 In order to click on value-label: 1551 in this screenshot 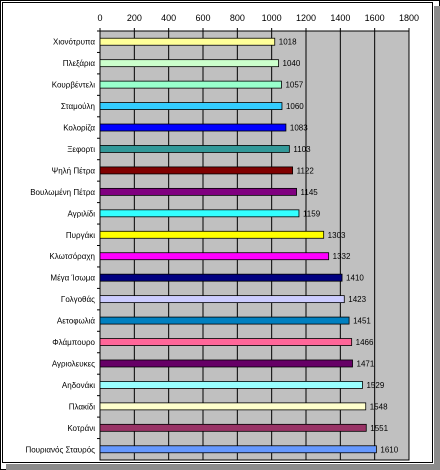, I will do `click(379, 428)`.